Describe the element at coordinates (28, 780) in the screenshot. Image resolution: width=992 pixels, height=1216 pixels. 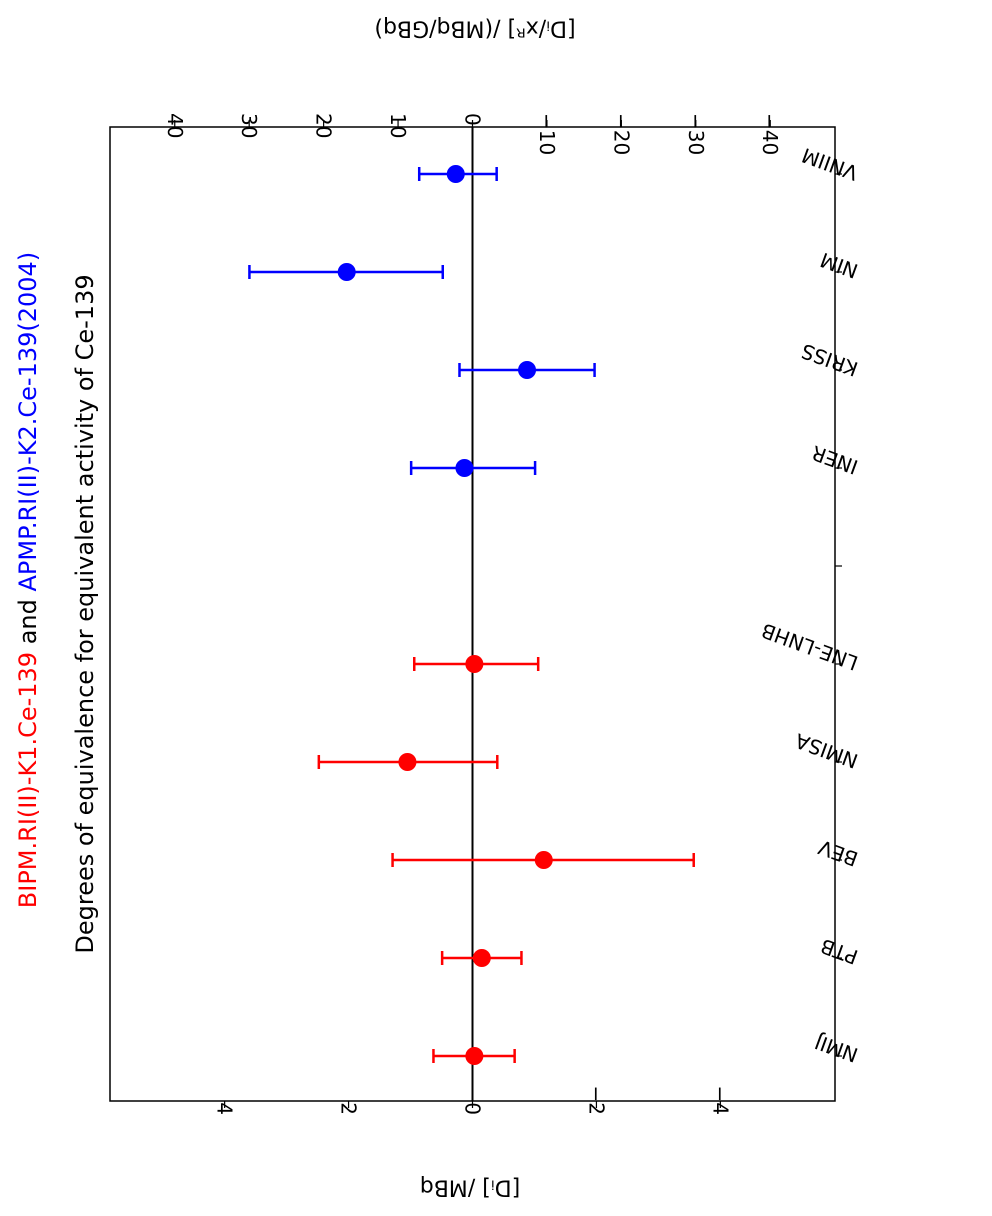
I see `title-bipm-comparison: BIPM.RI(II)-K1.Ce-139` at that location.